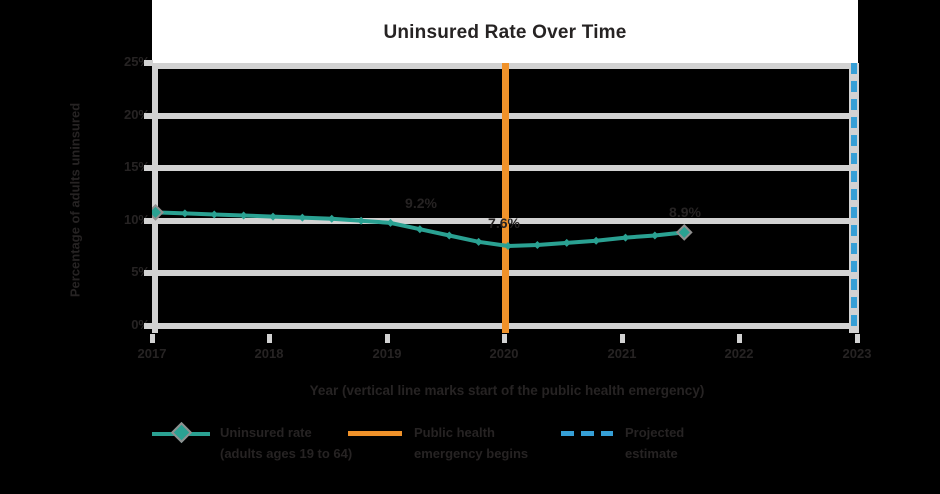 This screenshot has width=940, height=494. I want to click on legend-label-line1: Projected, so click(655, 432).